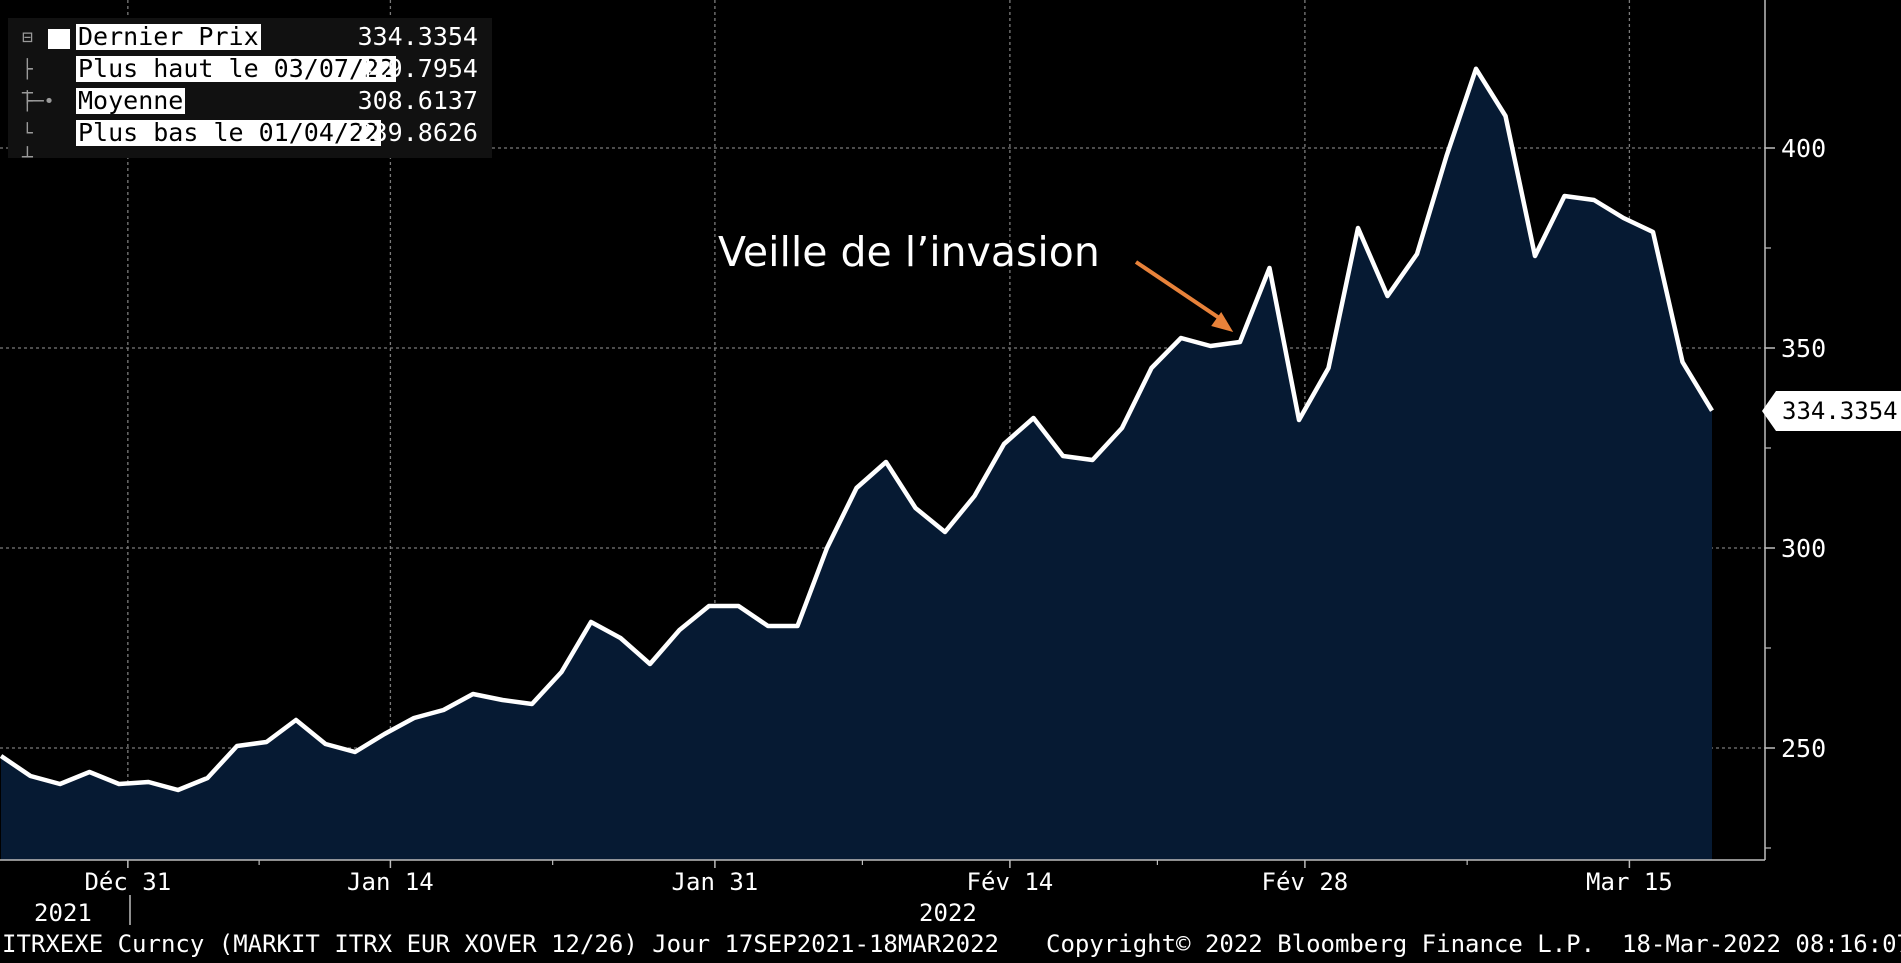 This screenshot has height=963, width=1901. I want to click on legend-value: 308.6137, so click(417, 100).